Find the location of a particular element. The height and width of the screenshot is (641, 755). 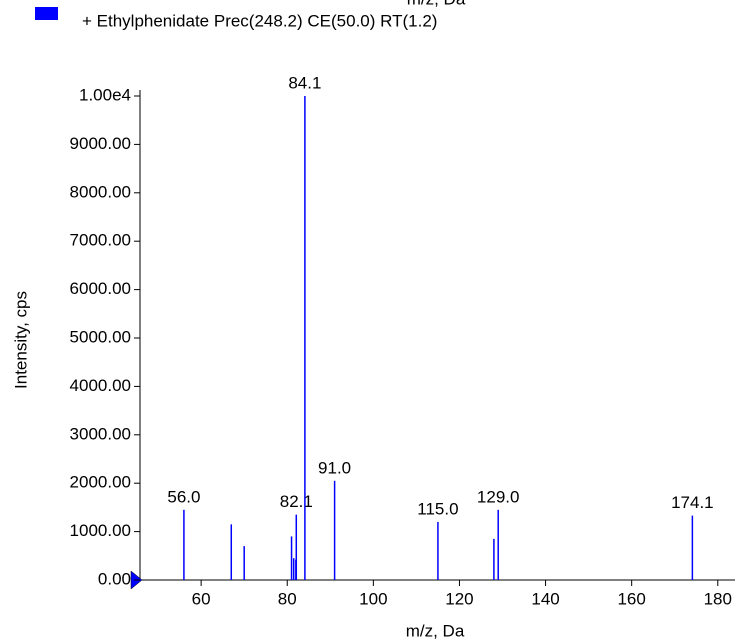

top-caption: m/z, Da is located at coordinates (436, 4).